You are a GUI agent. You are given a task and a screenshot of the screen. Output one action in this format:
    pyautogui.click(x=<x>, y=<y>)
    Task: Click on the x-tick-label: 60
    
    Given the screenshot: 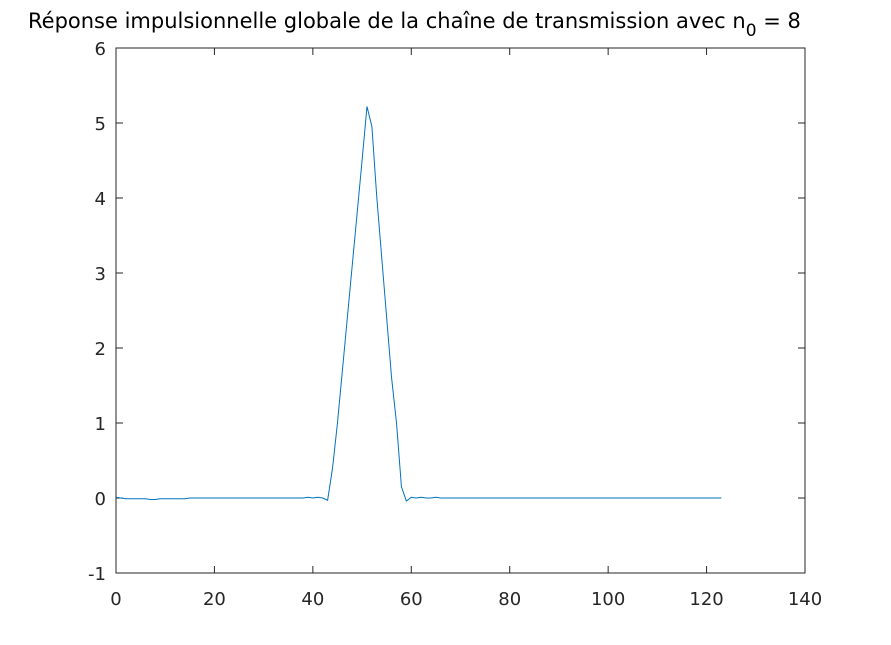 What is the action you would take?
    pyautogui.click(x=411, y=599)
    